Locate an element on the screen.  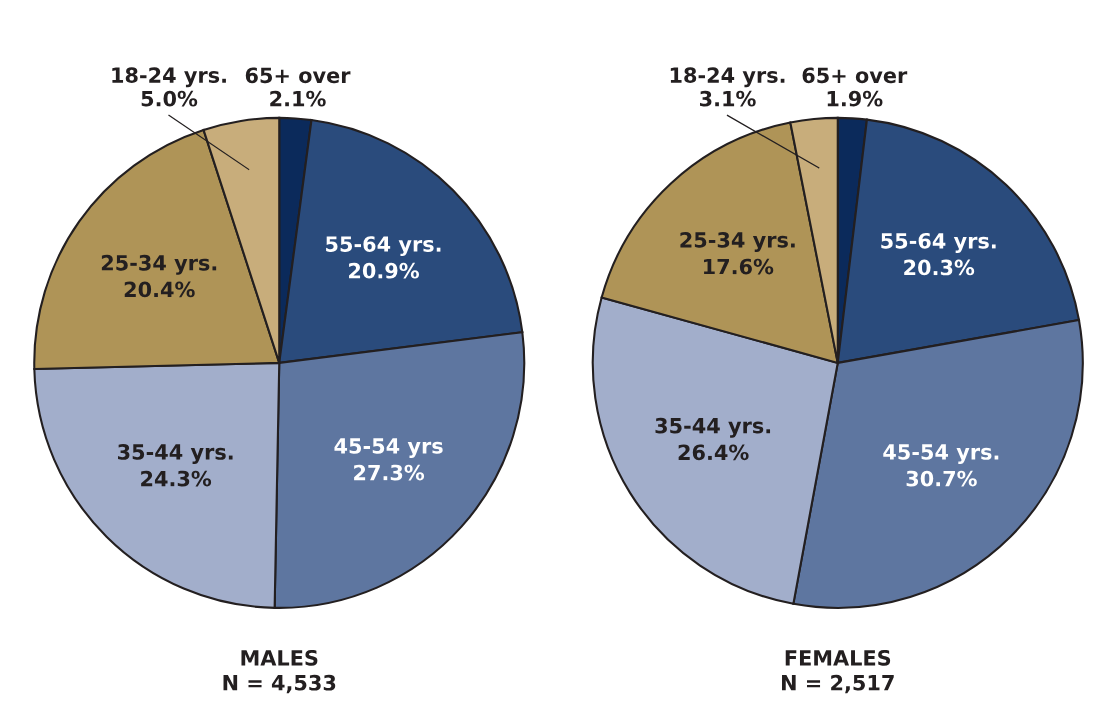
data-label: 17.6% is located at coordinates (739, 266).